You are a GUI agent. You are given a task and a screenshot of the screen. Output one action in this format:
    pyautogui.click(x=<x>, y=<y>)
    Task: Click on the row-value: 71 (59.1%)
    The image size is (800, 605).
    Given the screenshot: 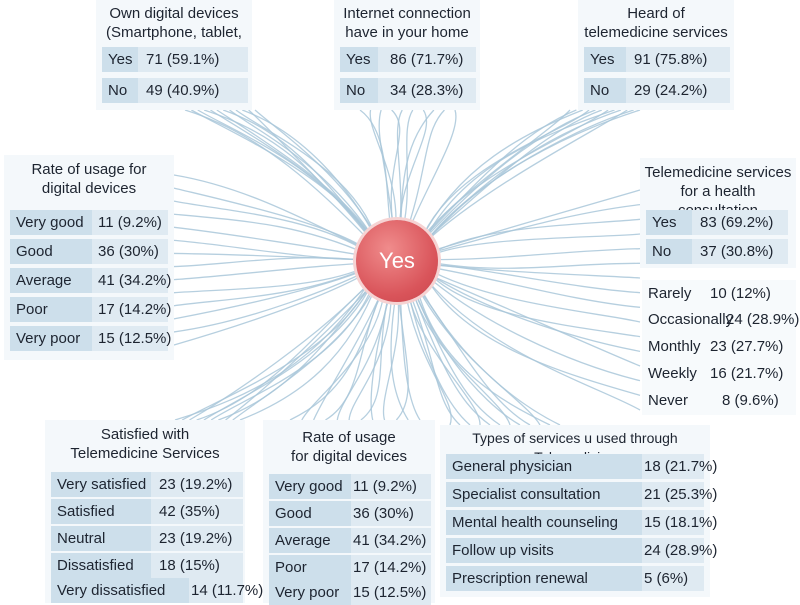 What is the action you would take?
    pyautogui.click(x=183, y=59)
    